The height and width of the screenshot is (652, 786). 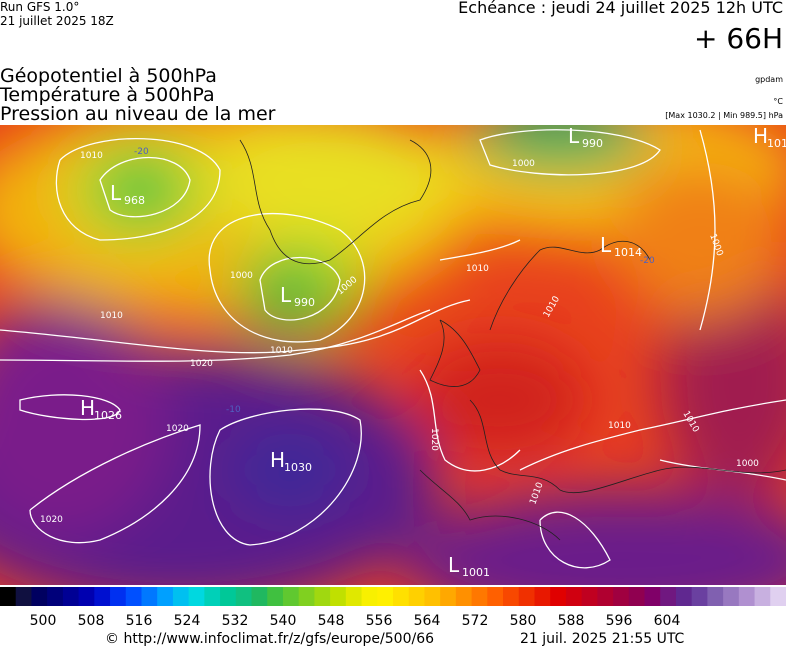 What do you see at coordinates (379, 621) in the screenshot?
I see `colorbar-tick: 556` at bounding box center [379, 621].